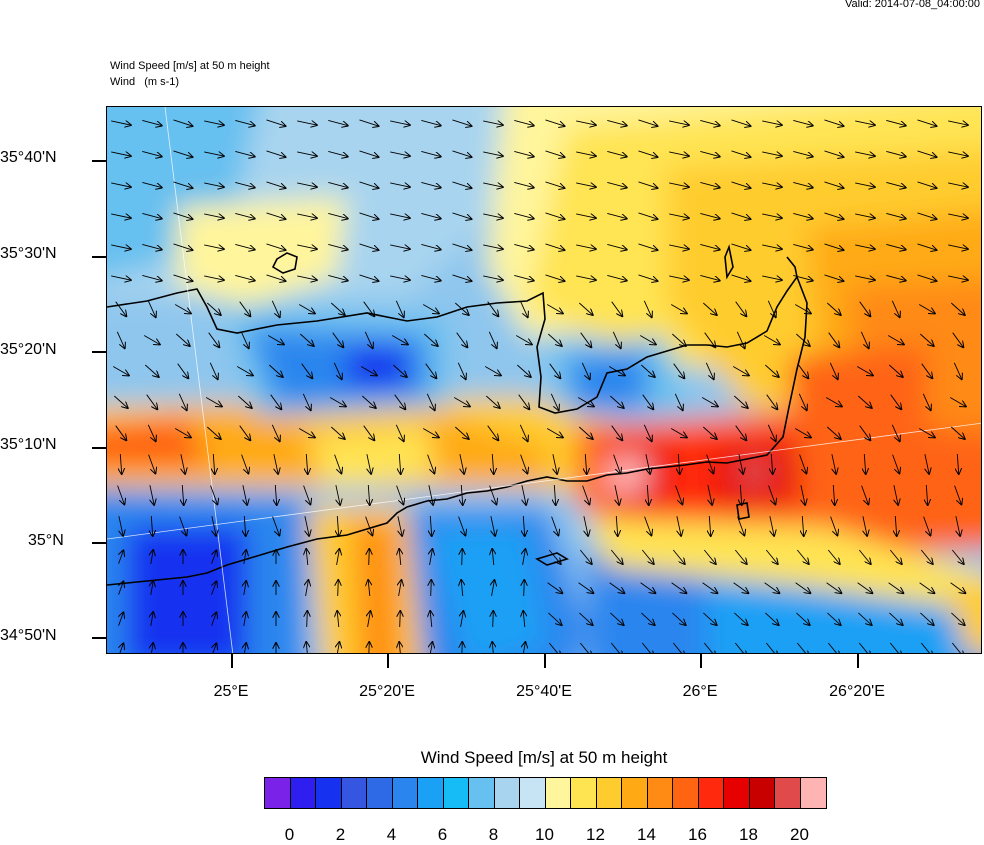 Image resolution: width=984 pixels, height=845 pixels. What do you see at coordinates (544, 691) in the screenshot?
I see `lon-label-25-40: 25°40'E` at bounding box center [544, 691].